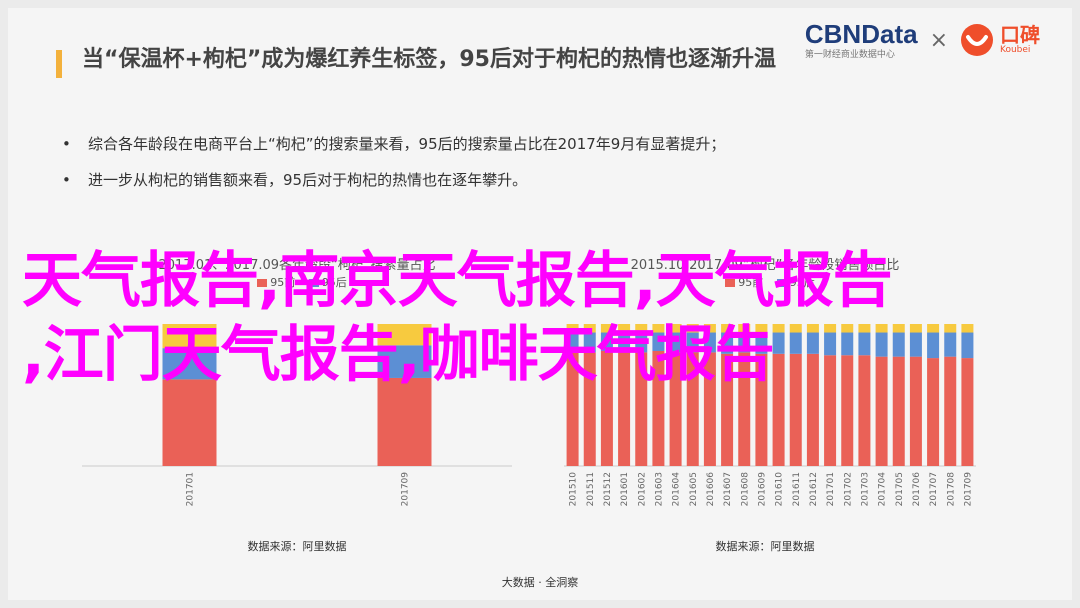 The width and height of the screenshot is (1080, 608). Describe the element at coordinates (814, 489) in the screenshot. I see `x-tick-label: 201612` at that location.